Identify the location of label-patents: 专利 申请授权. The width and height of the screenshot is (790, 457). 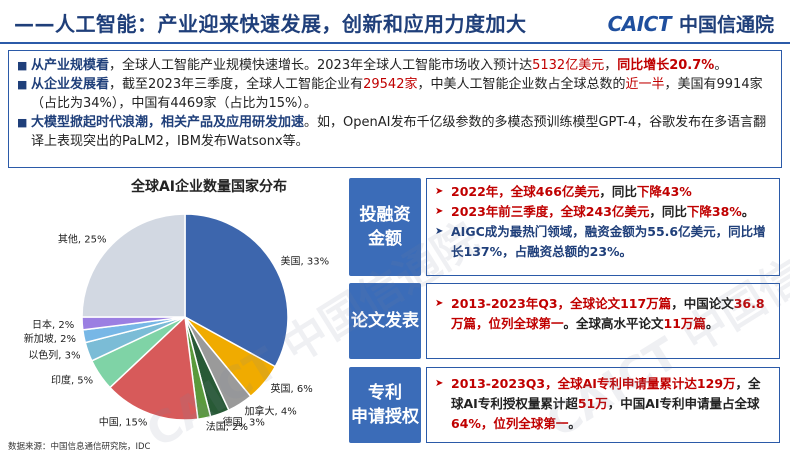
(385, 405).